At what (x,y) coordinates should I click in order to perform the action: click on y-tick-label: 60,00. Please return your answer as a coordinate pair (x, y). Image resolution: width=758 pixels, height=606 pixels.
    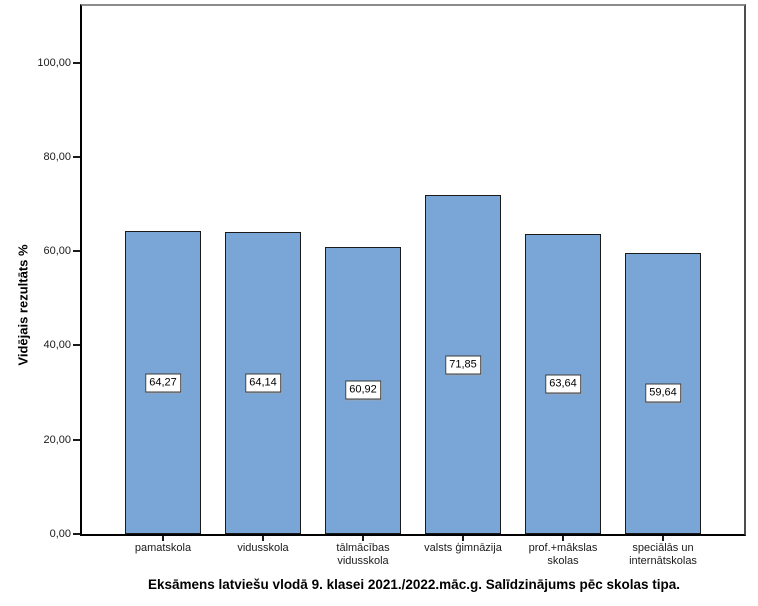
    Looking at the image, I should click on (57, 251).